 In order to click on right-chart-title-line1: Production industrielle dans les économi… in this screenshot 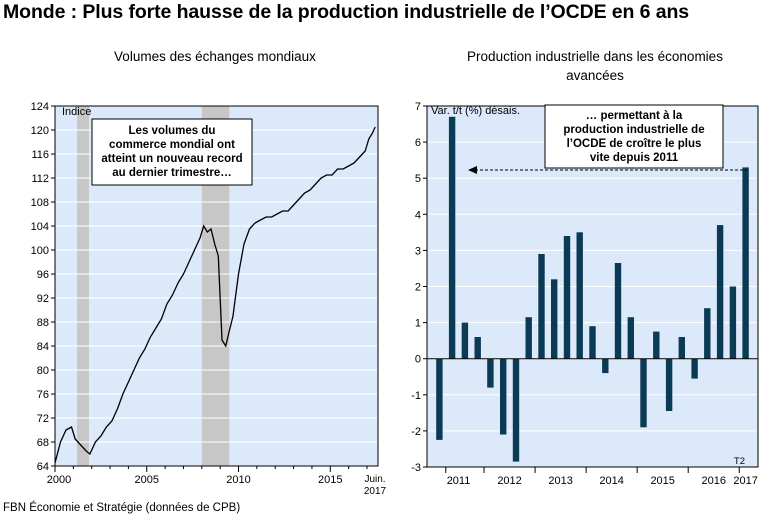, I will do `click(595, 56)`.